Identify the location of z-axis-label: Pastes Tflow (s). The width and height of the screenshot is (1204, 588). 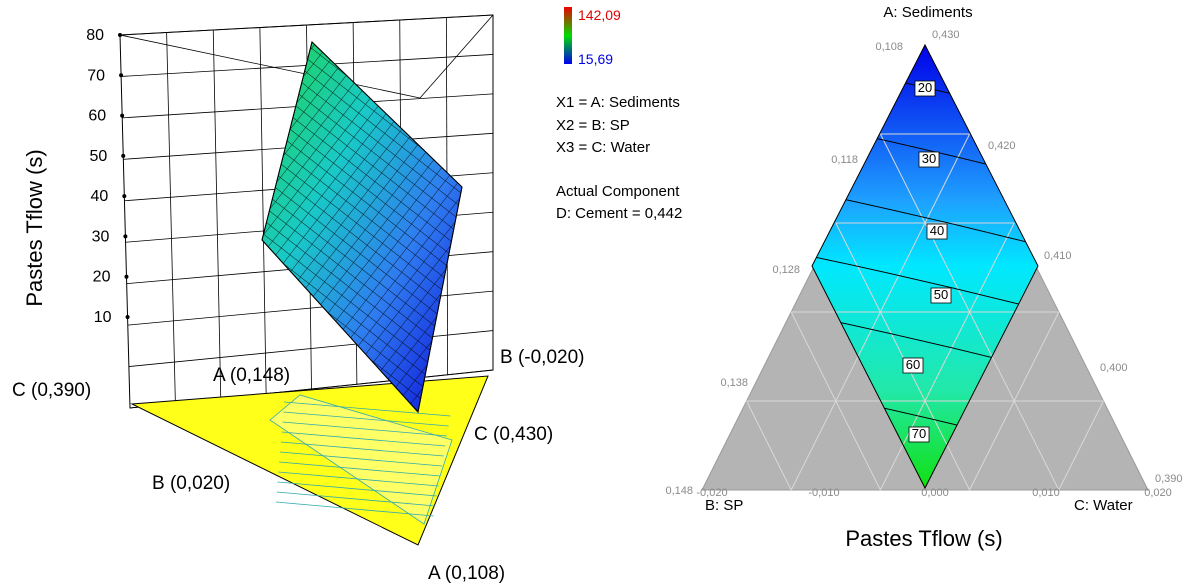
(34, 227).